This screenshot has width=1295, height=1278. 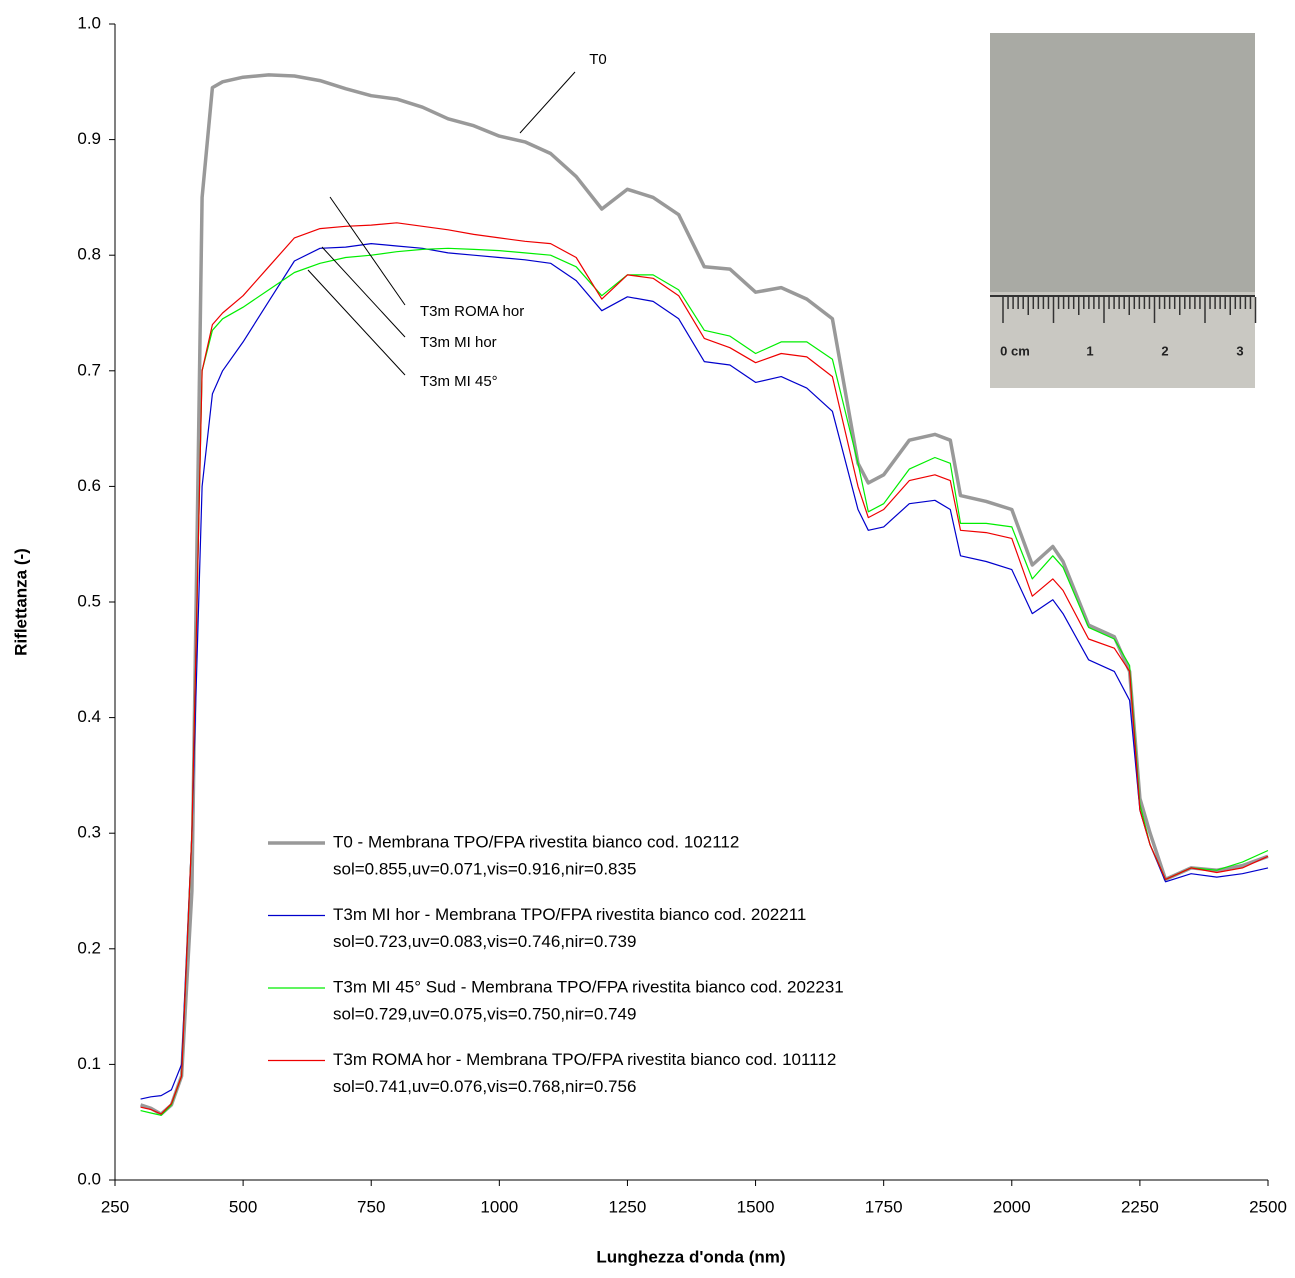 What do you see at coordinates (628, 1206) in the screenshot?
I see `x-tick-label: 1250` at bounding box center [628, 1206].